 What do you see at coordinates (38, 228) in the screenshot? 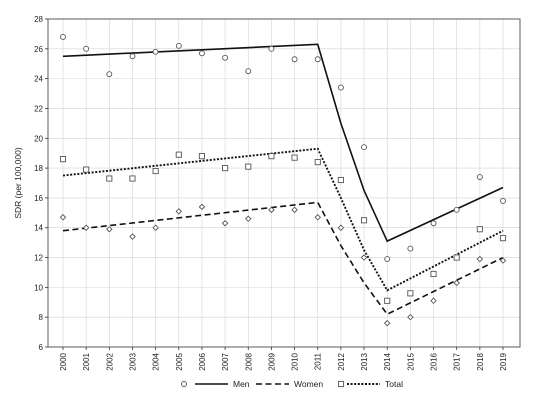
I see `y-tick-label: 14` at bounding box center [38, 228].